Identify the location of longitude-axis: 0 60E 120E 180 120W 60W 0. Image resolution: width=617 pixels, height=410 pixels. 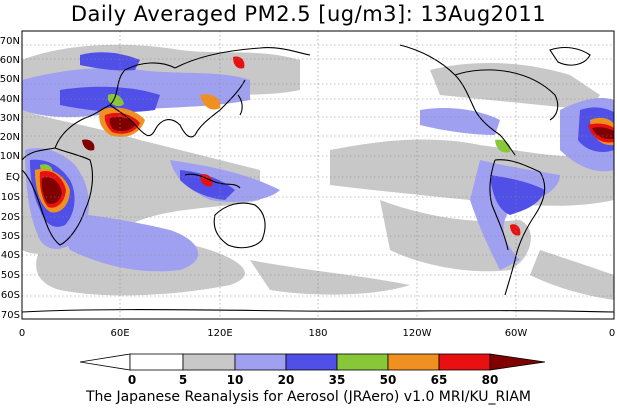
(317, 333).